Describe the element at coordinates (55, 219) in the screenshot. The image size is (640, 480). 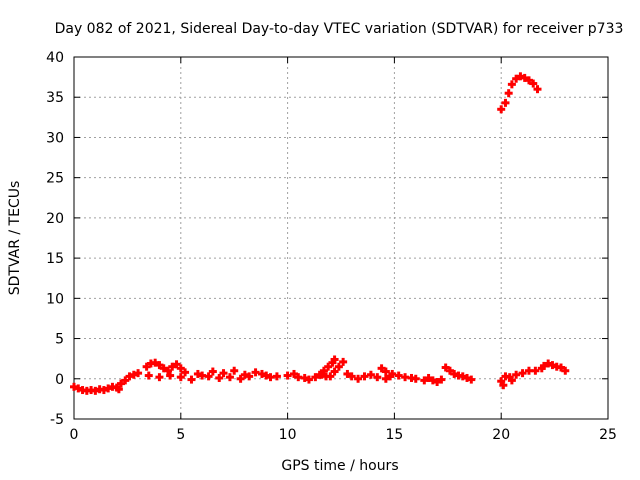
I see `y-tick-label: 20` at that location.